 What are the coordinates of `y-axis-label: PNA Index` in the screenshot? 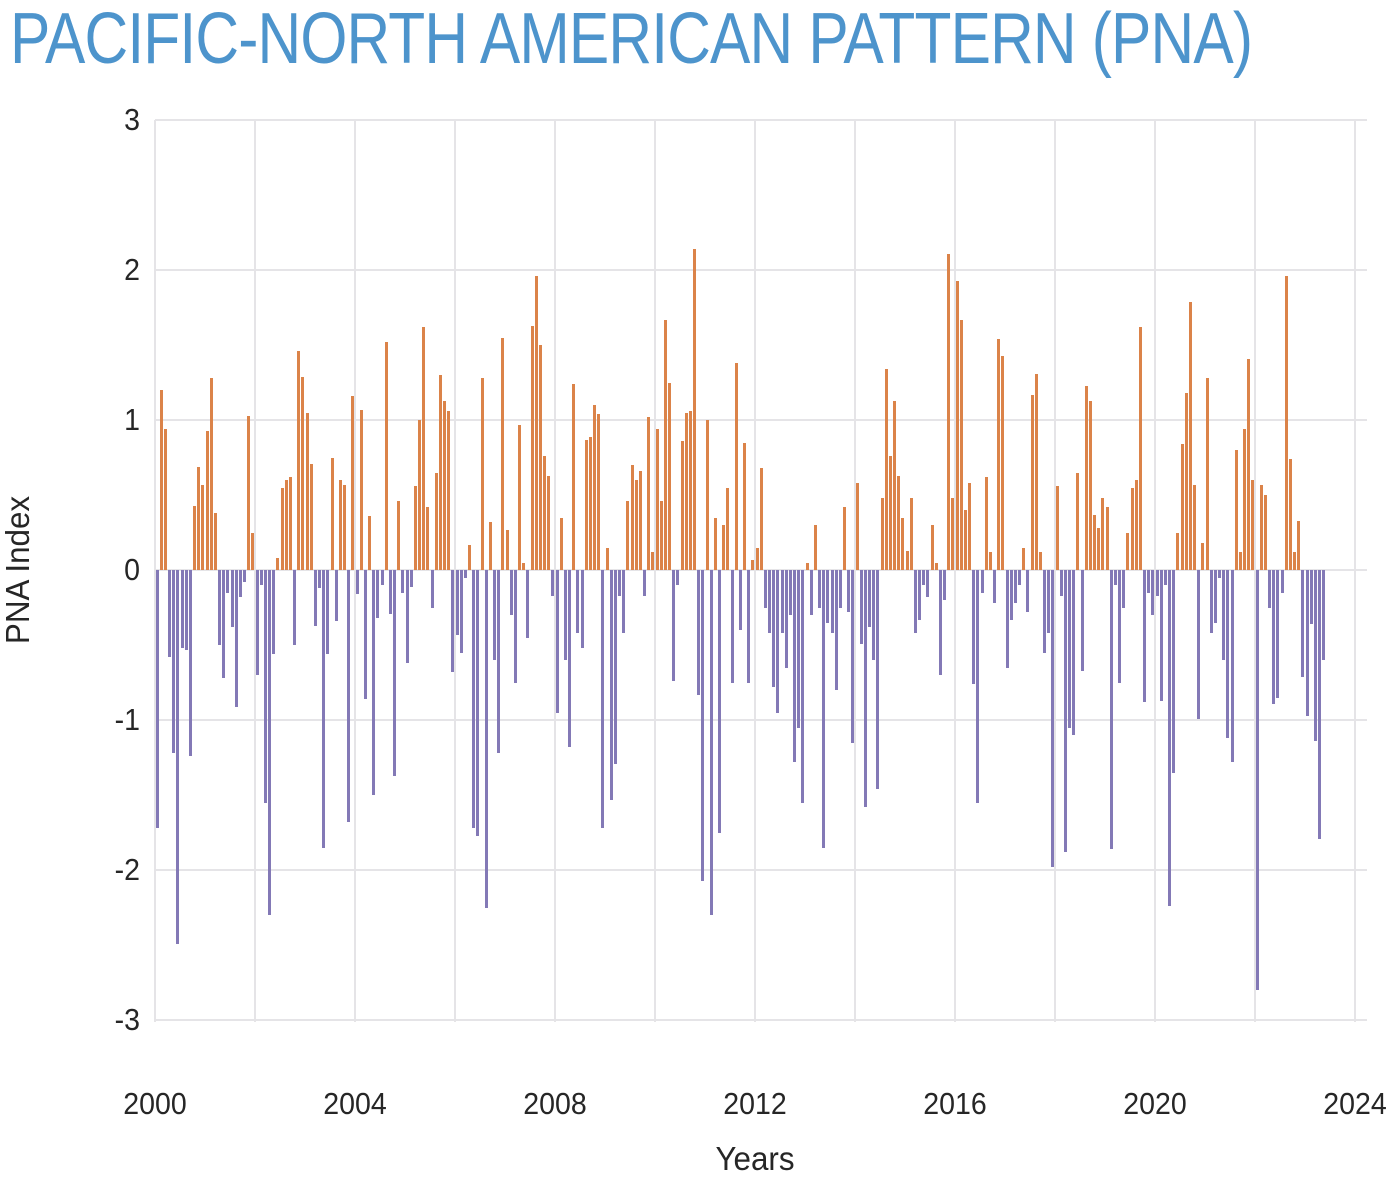 It's located at (18, 570).